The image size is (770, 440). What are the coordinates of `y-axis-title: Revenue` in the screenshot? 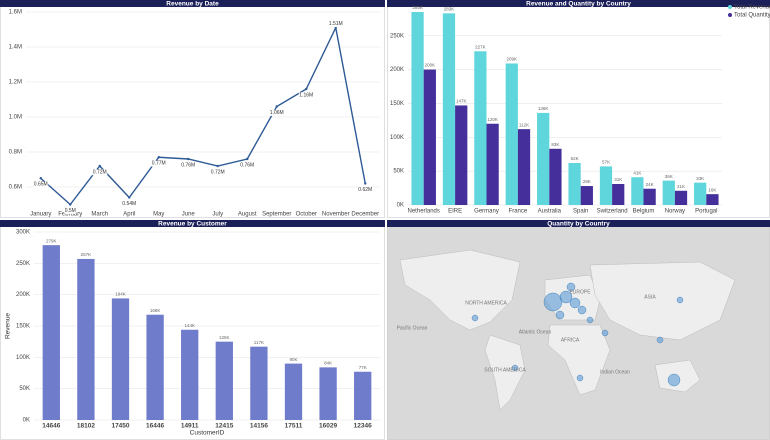 It's located at (8, 326).